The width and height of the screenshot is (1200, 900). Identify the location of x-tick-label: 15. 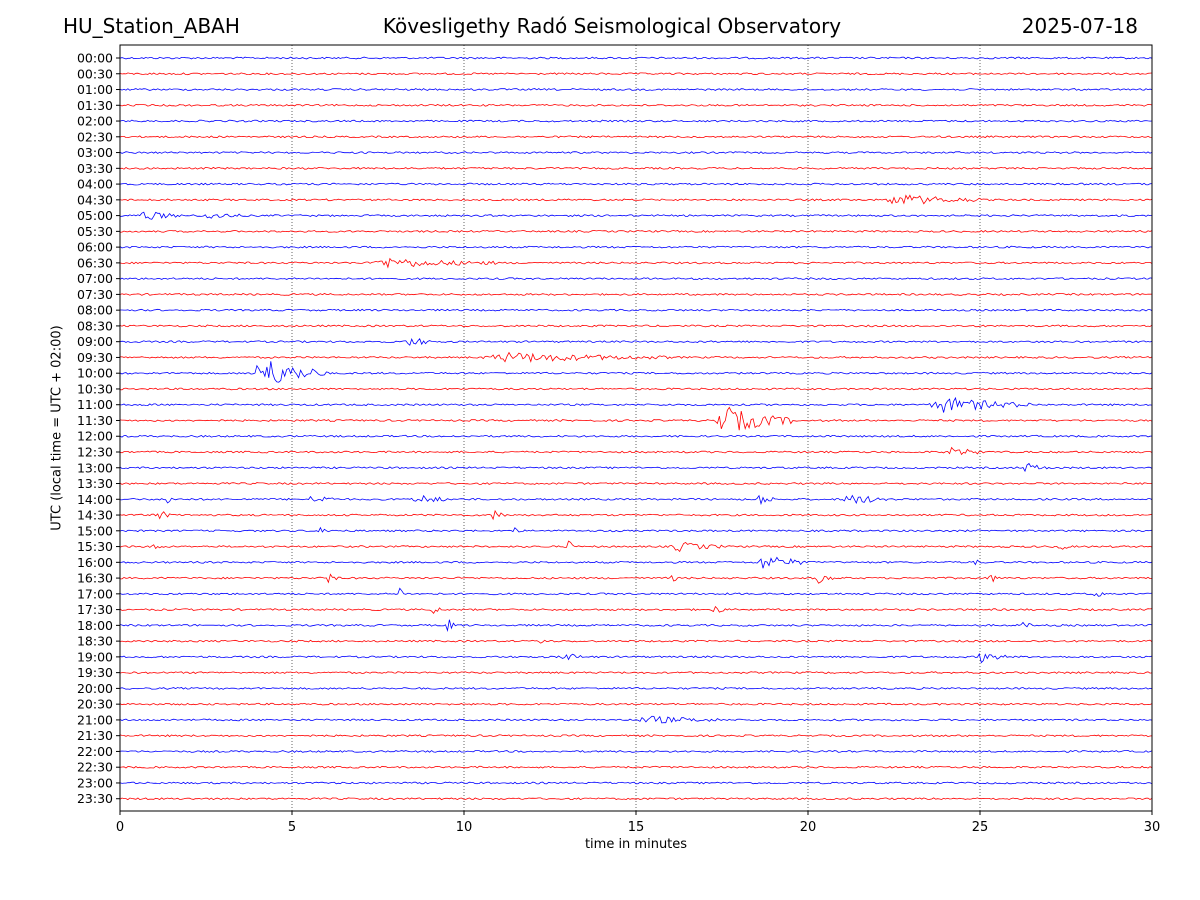
(636, 827).